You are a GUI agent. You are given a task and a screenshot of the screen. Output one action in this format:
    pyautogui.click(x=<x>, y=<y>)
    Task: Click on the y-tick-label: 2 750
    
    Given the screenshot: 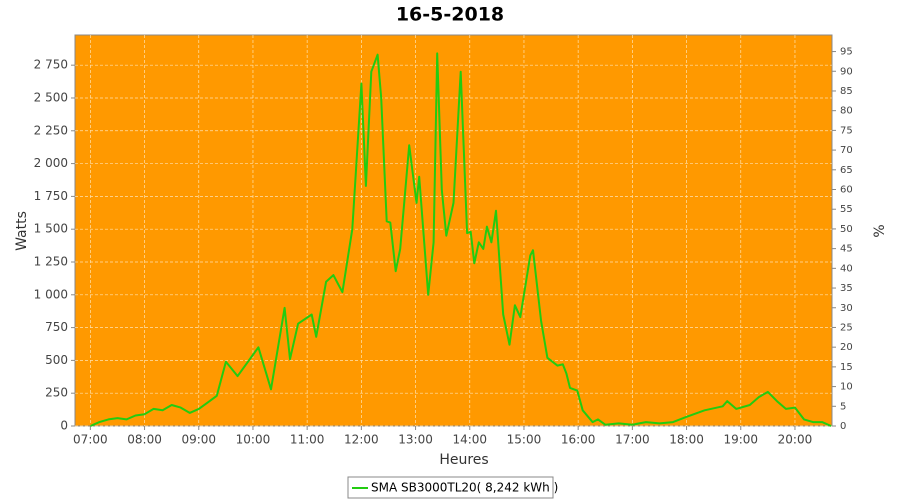 What is the action you would take?
    pyautogui.click(x=51, y=65)
    